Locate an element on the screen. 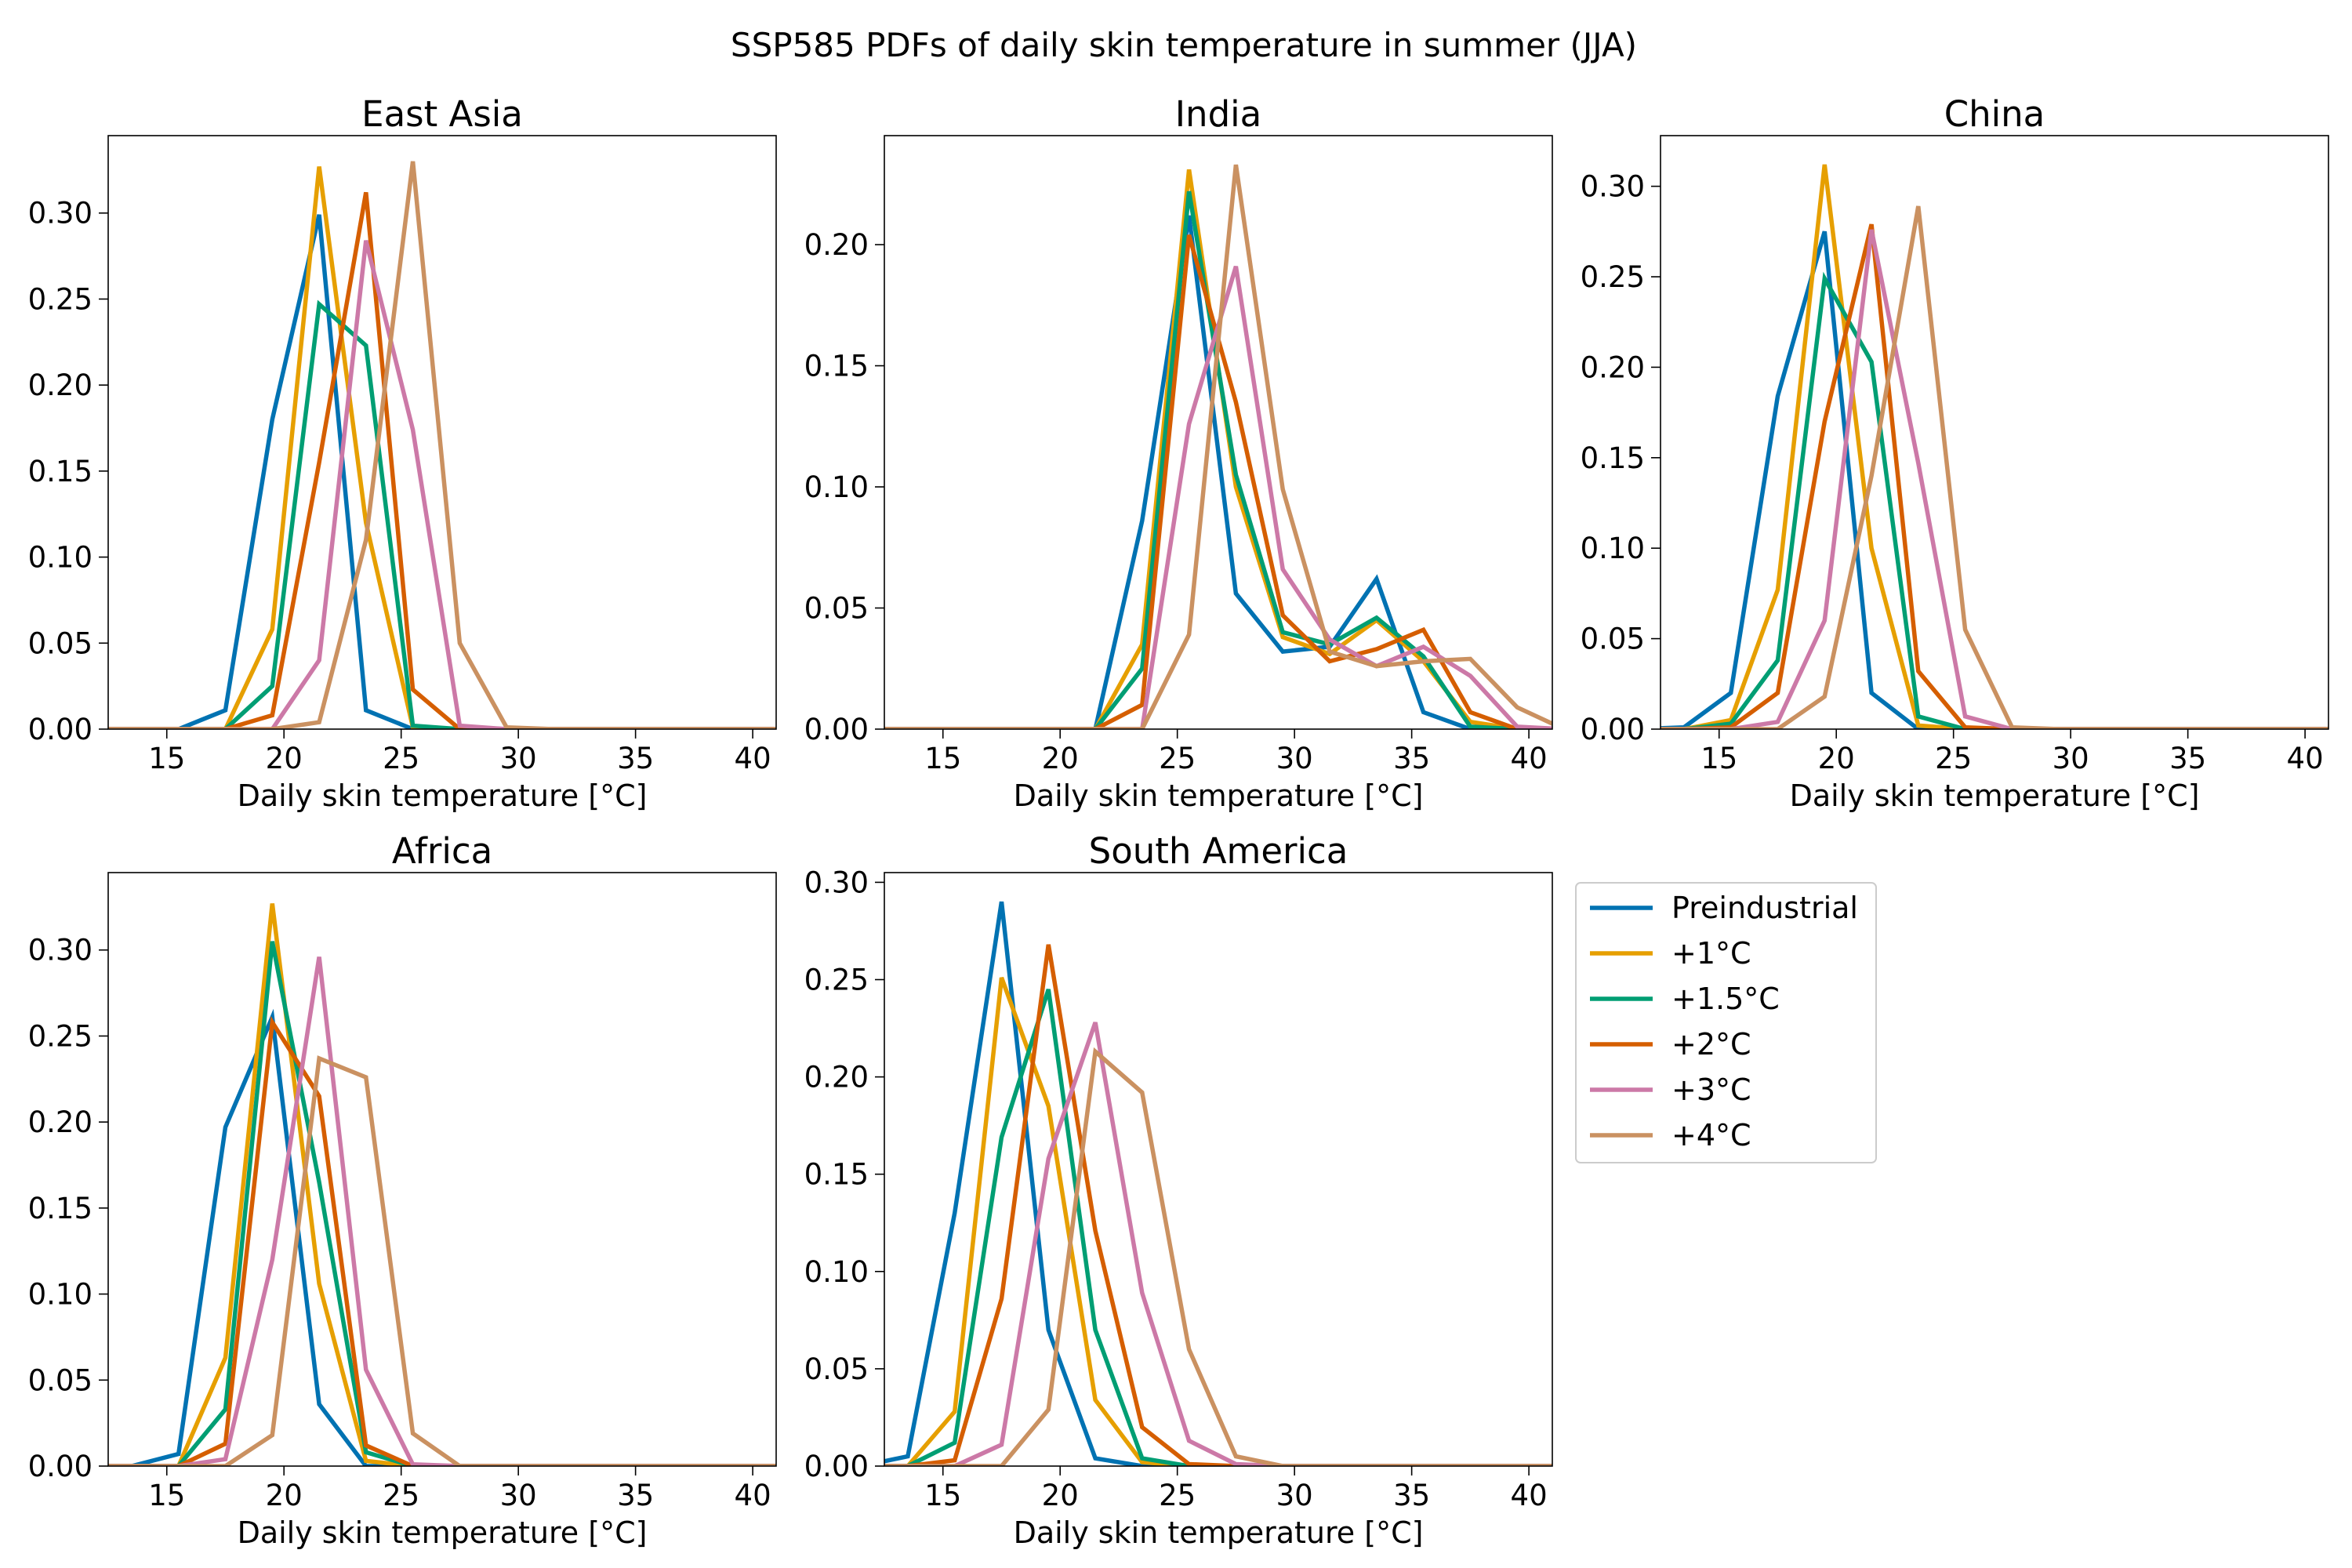  series-line-1-5-c-east-asia is located at coordinates (442, 514).